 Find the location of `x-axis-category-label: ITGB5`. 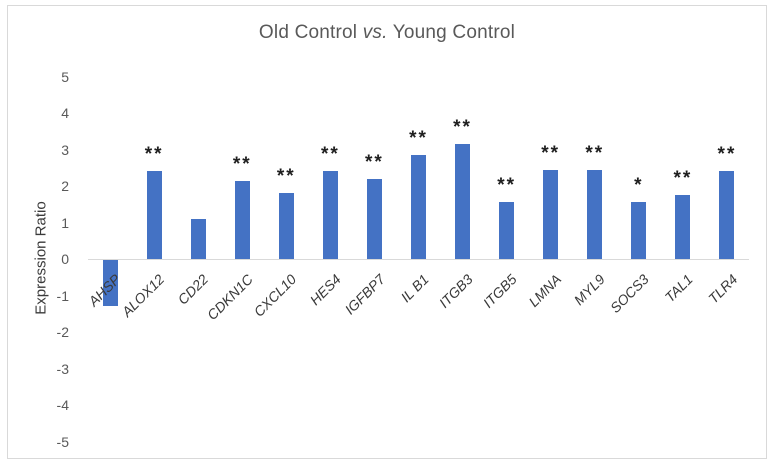

x-axis-category-label: ITGB5 is located at coordinates (500, 291).